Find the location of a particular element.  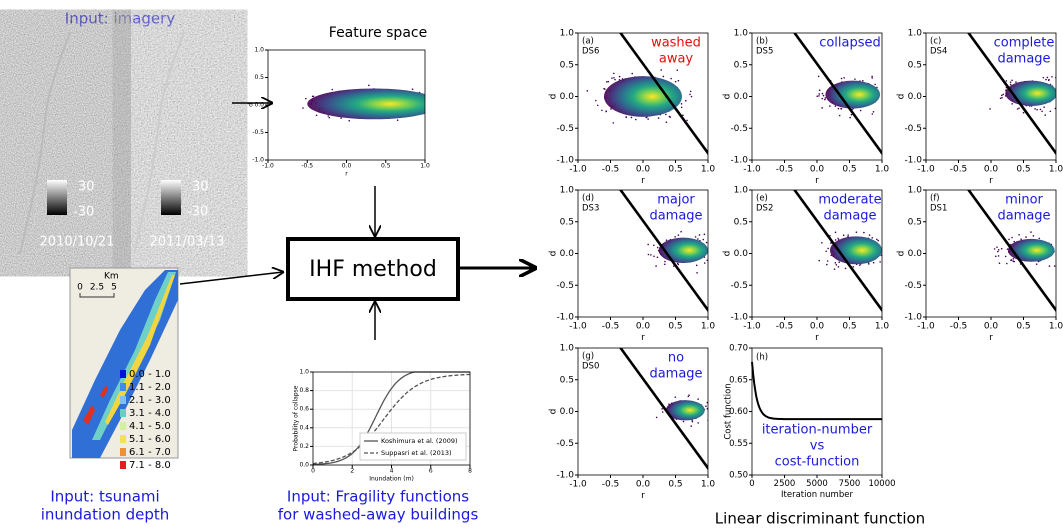

fragility-curve is located at coordinates (391, 419).